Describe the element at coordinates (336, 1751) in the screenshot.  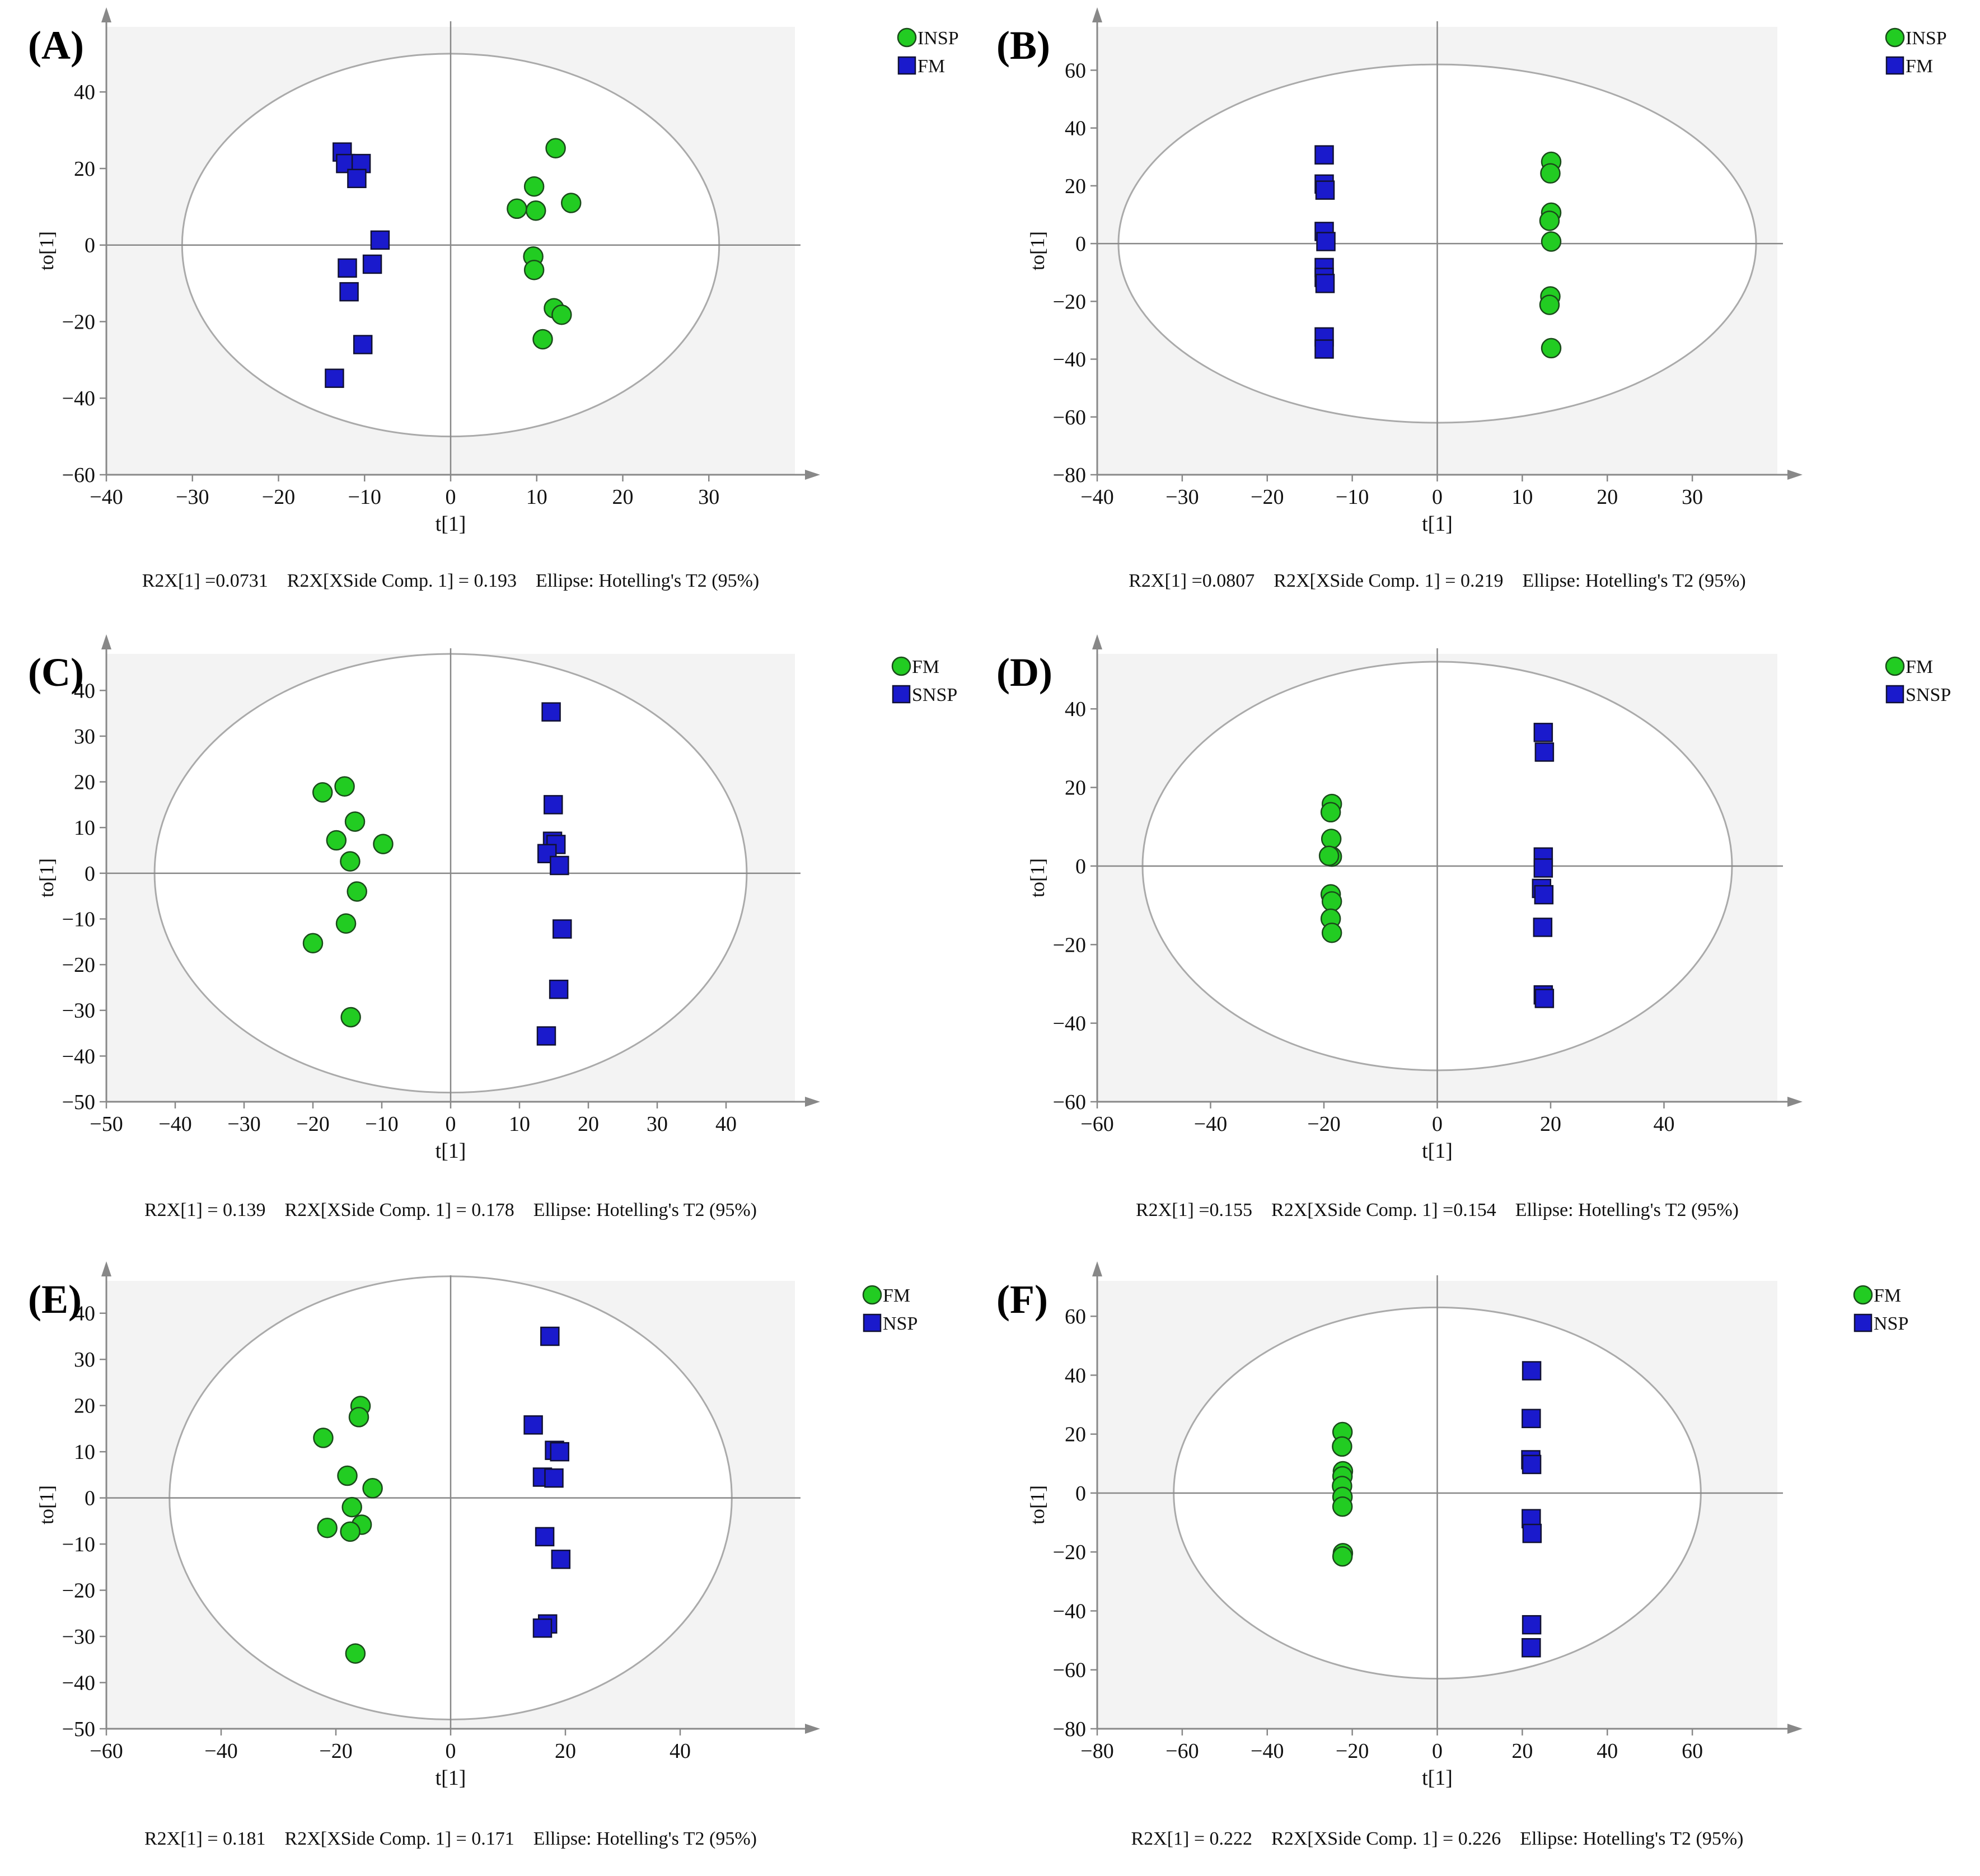
I see `x-tick-label: −20` at that location.